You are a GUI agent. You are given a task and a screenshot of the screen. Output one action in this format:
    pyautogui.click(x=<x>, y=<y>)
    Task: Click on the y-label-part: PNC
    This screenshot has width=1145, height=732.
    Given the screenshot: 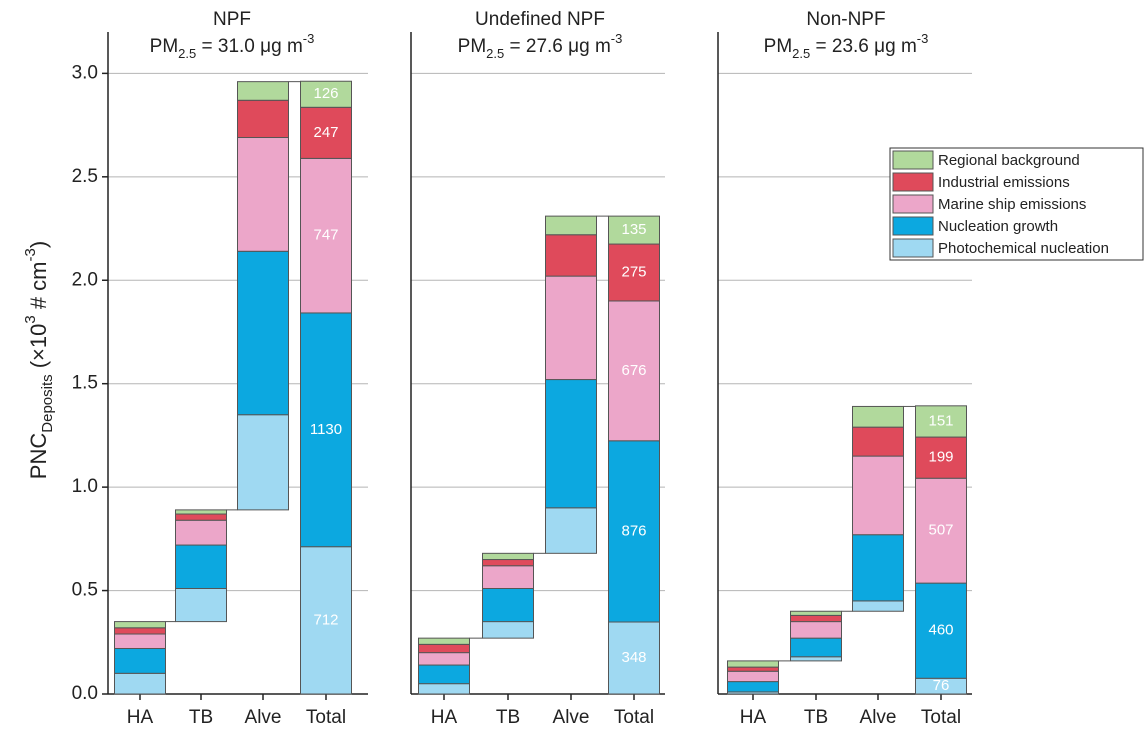 What is the action you would take?
    pyautogui.click(x=38, y=456)
    